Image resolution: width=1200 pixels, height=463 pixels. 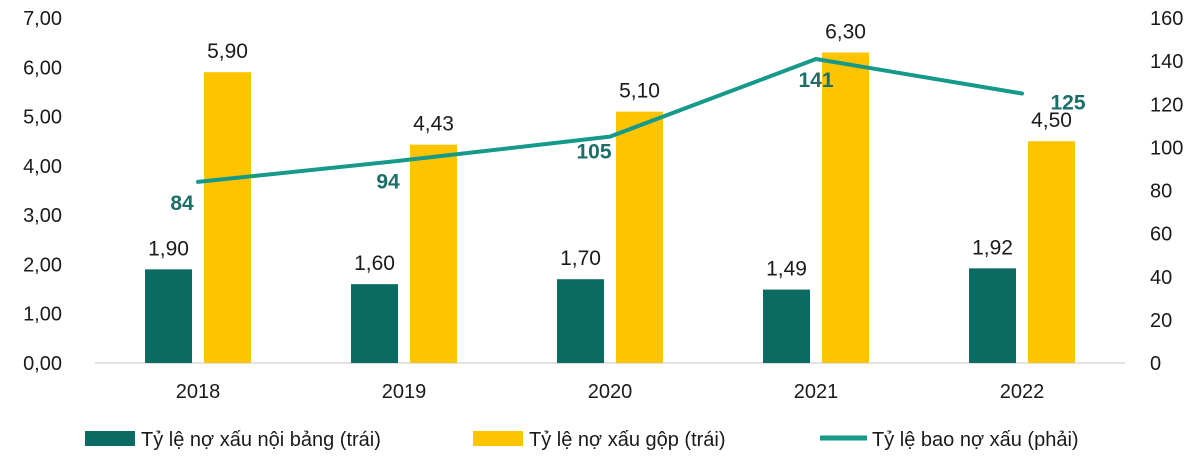 I want to click on data-label-internal-npl: 1,49, so click(x=786, y=269).